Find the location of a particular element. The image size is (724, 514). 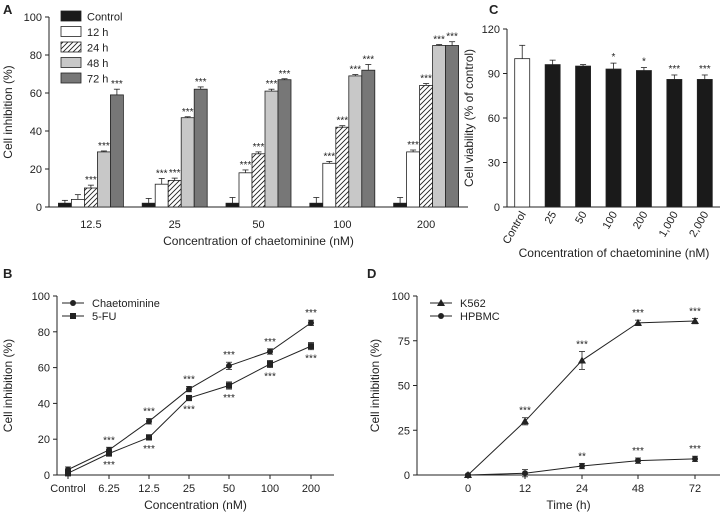

a-legend: Control 12 h 24 h 48 h 72 h is located at coordinates (91, 48).